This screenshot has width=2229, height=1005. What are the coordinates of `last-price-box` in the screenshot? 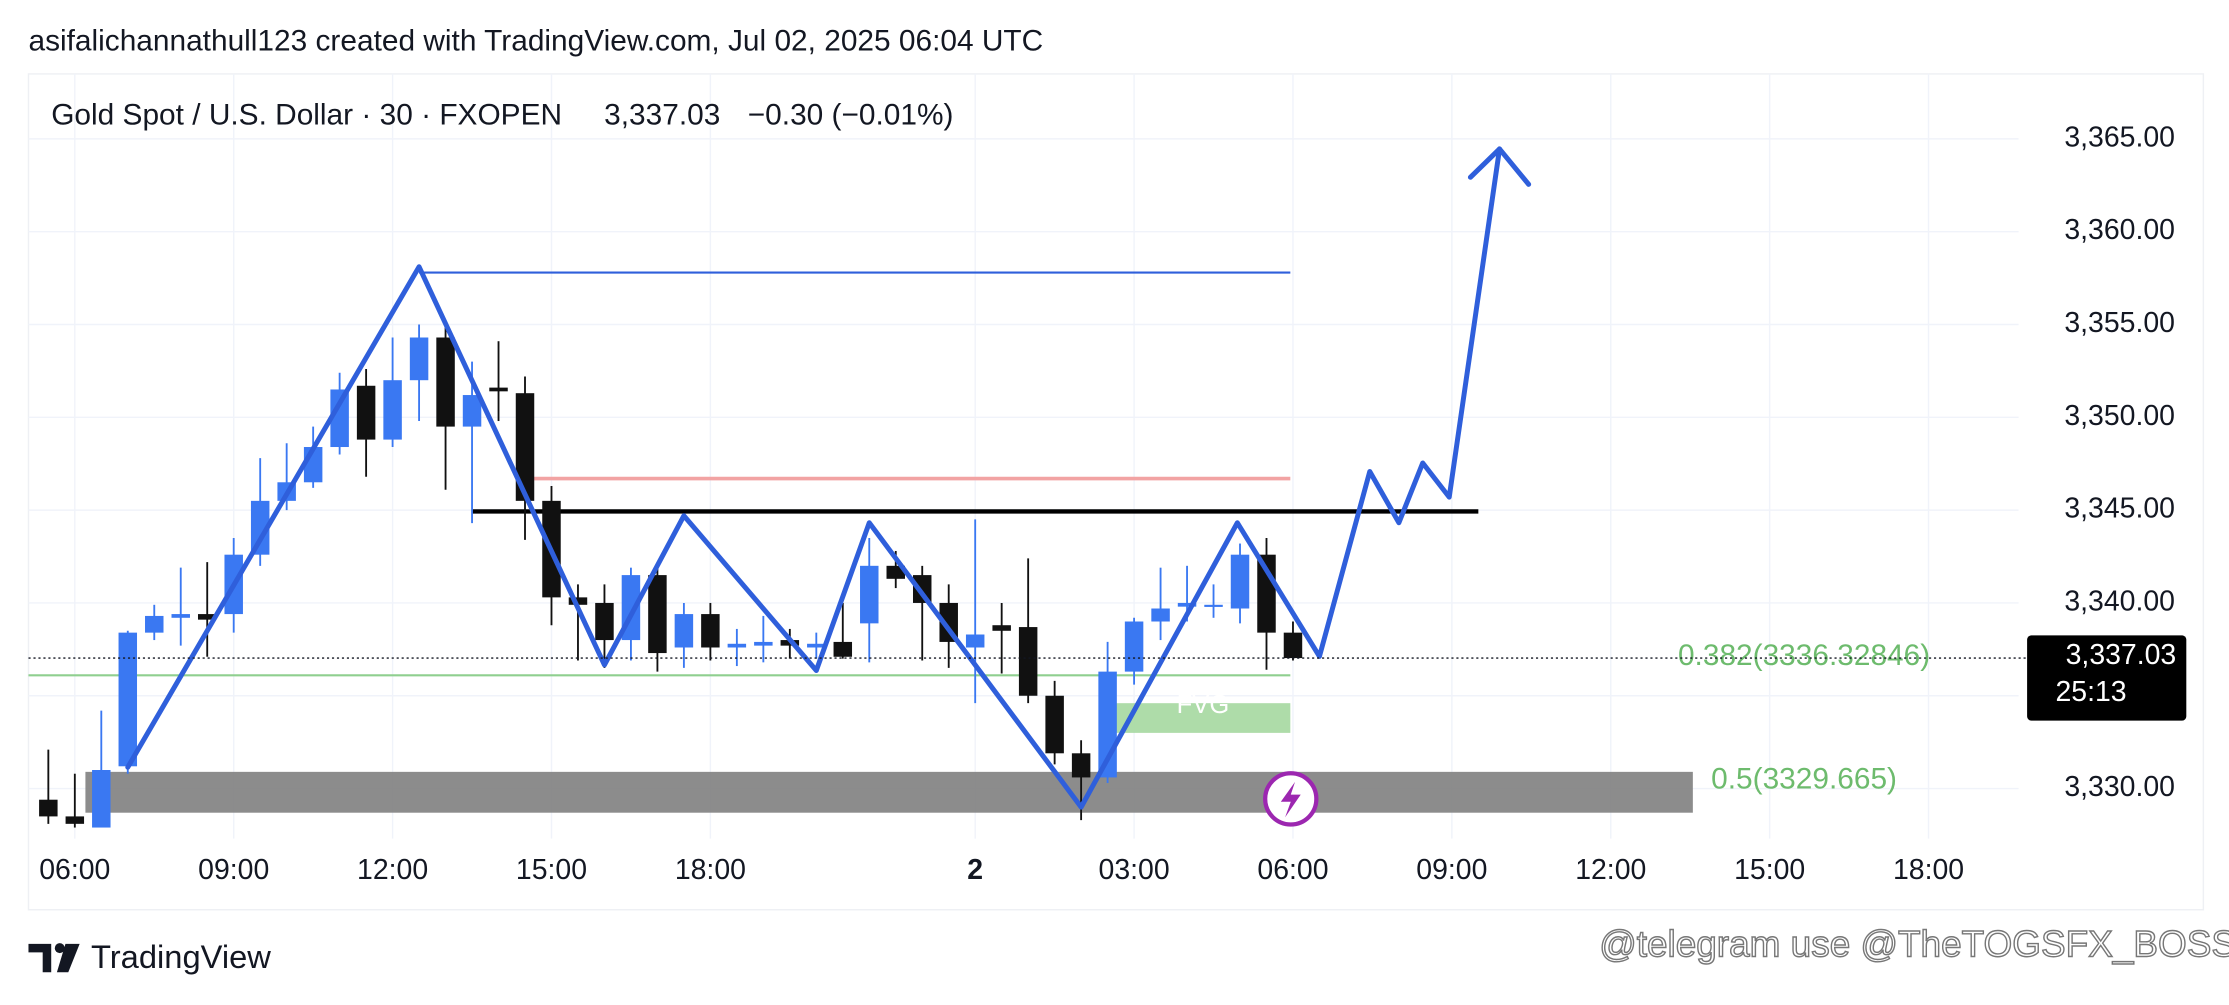 It's located at (2107, 678).